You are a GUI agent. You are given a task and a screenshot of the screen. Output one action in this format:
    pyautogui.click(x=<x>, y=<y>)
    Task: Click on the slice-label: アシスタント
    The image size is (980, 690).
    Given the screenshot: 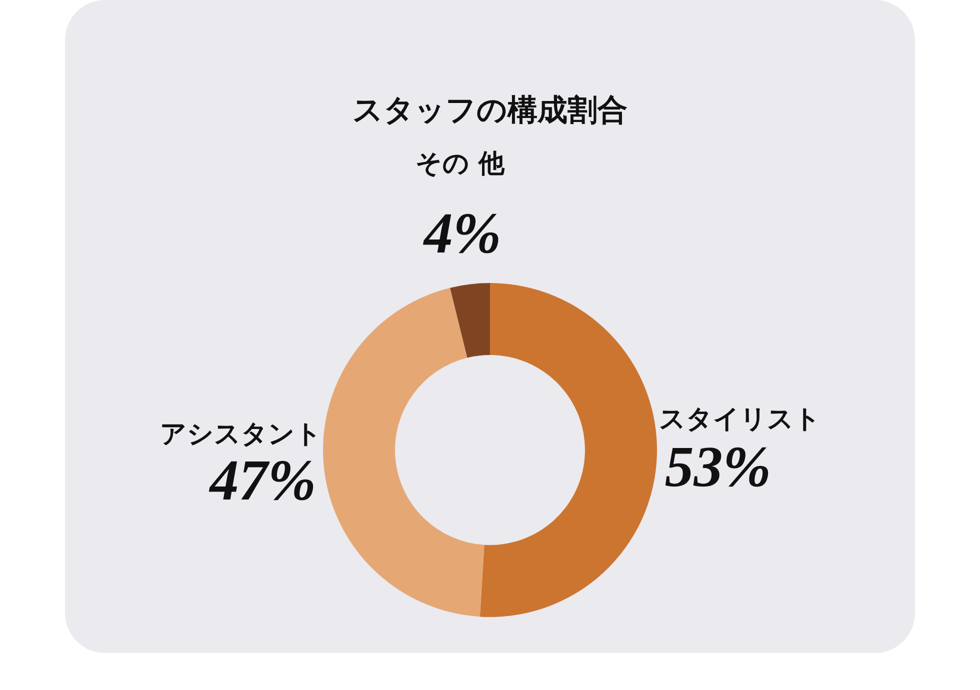 What is the action you would take?
    pyautogui.click(x=241, y=435)
    